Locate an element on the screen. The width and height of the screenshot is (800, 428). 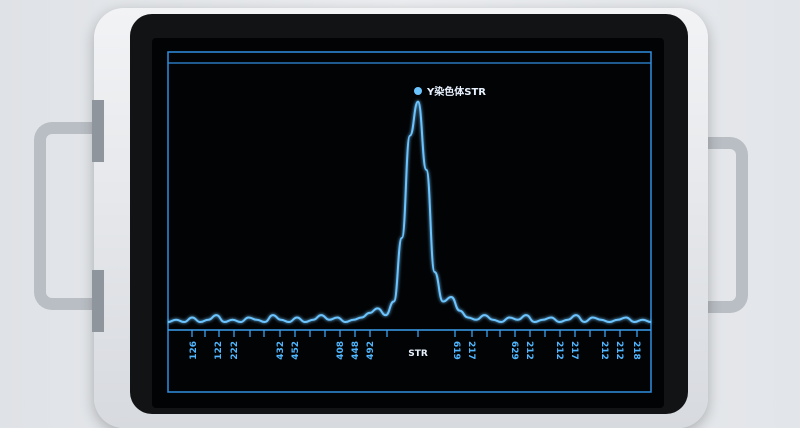
x-tick-label: 218 is located at coordinates (636, 350).